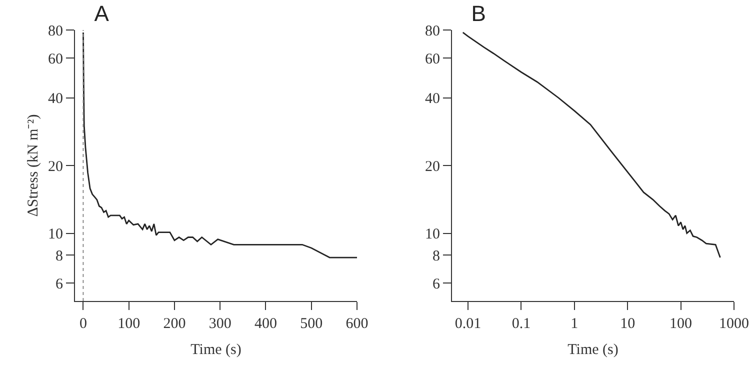  Describe the element at coordinates (33, 165) in the screenshot. I see `y-axis-title: ΔStress (kN m⁻²)` at that location.